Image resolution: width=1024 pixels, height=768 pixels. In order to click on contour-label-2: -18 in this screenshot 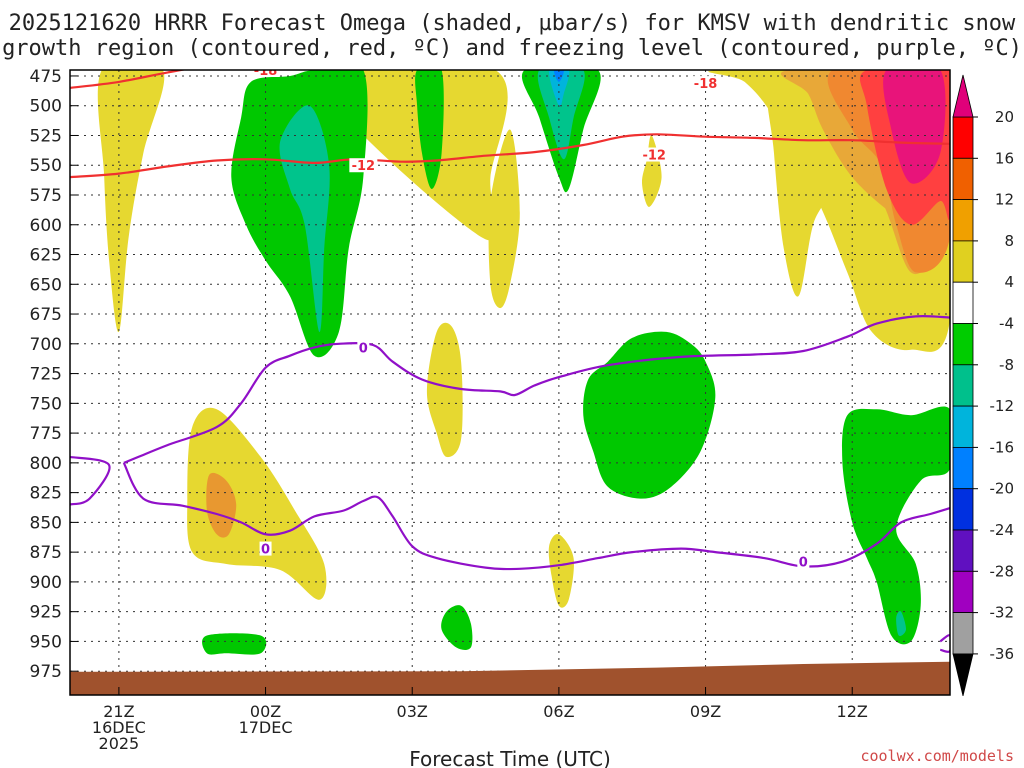, I will do `click(706, 84)`.